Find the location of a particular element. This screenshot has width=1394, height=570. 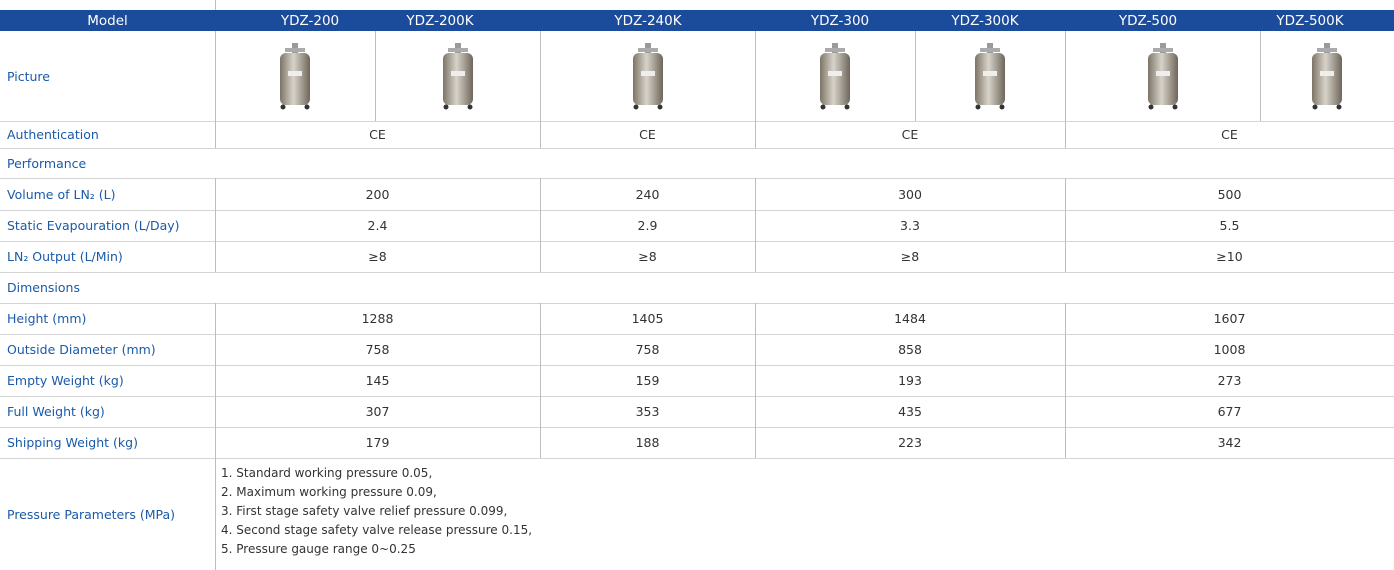

cell-value: 188 is located at coordinates (647, 442).